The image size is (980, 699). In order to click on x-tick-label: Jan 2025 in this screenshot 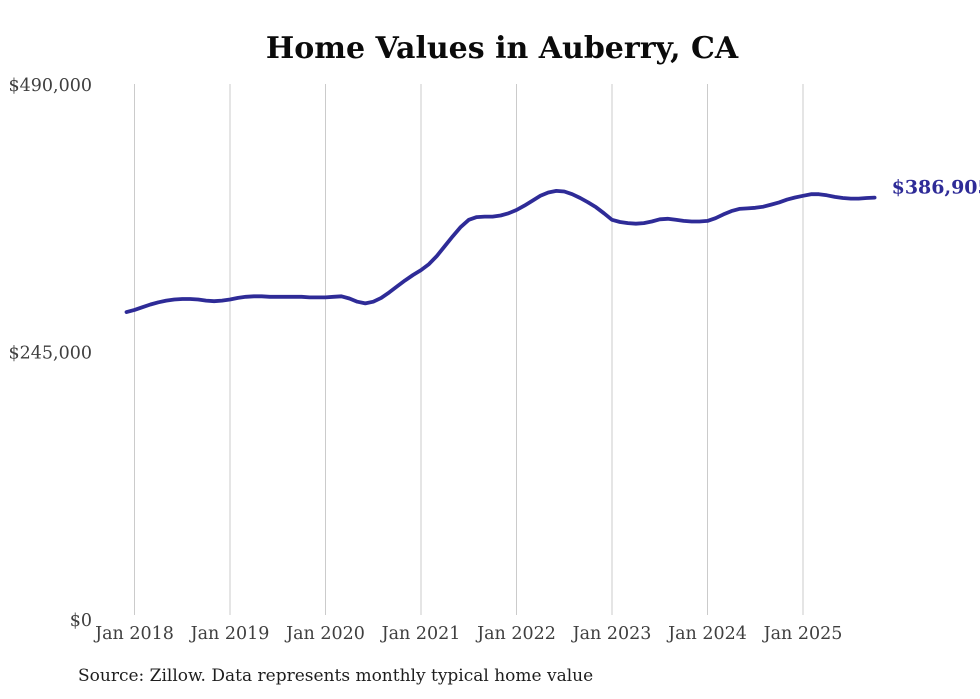, I will do `click(802, 634)`.